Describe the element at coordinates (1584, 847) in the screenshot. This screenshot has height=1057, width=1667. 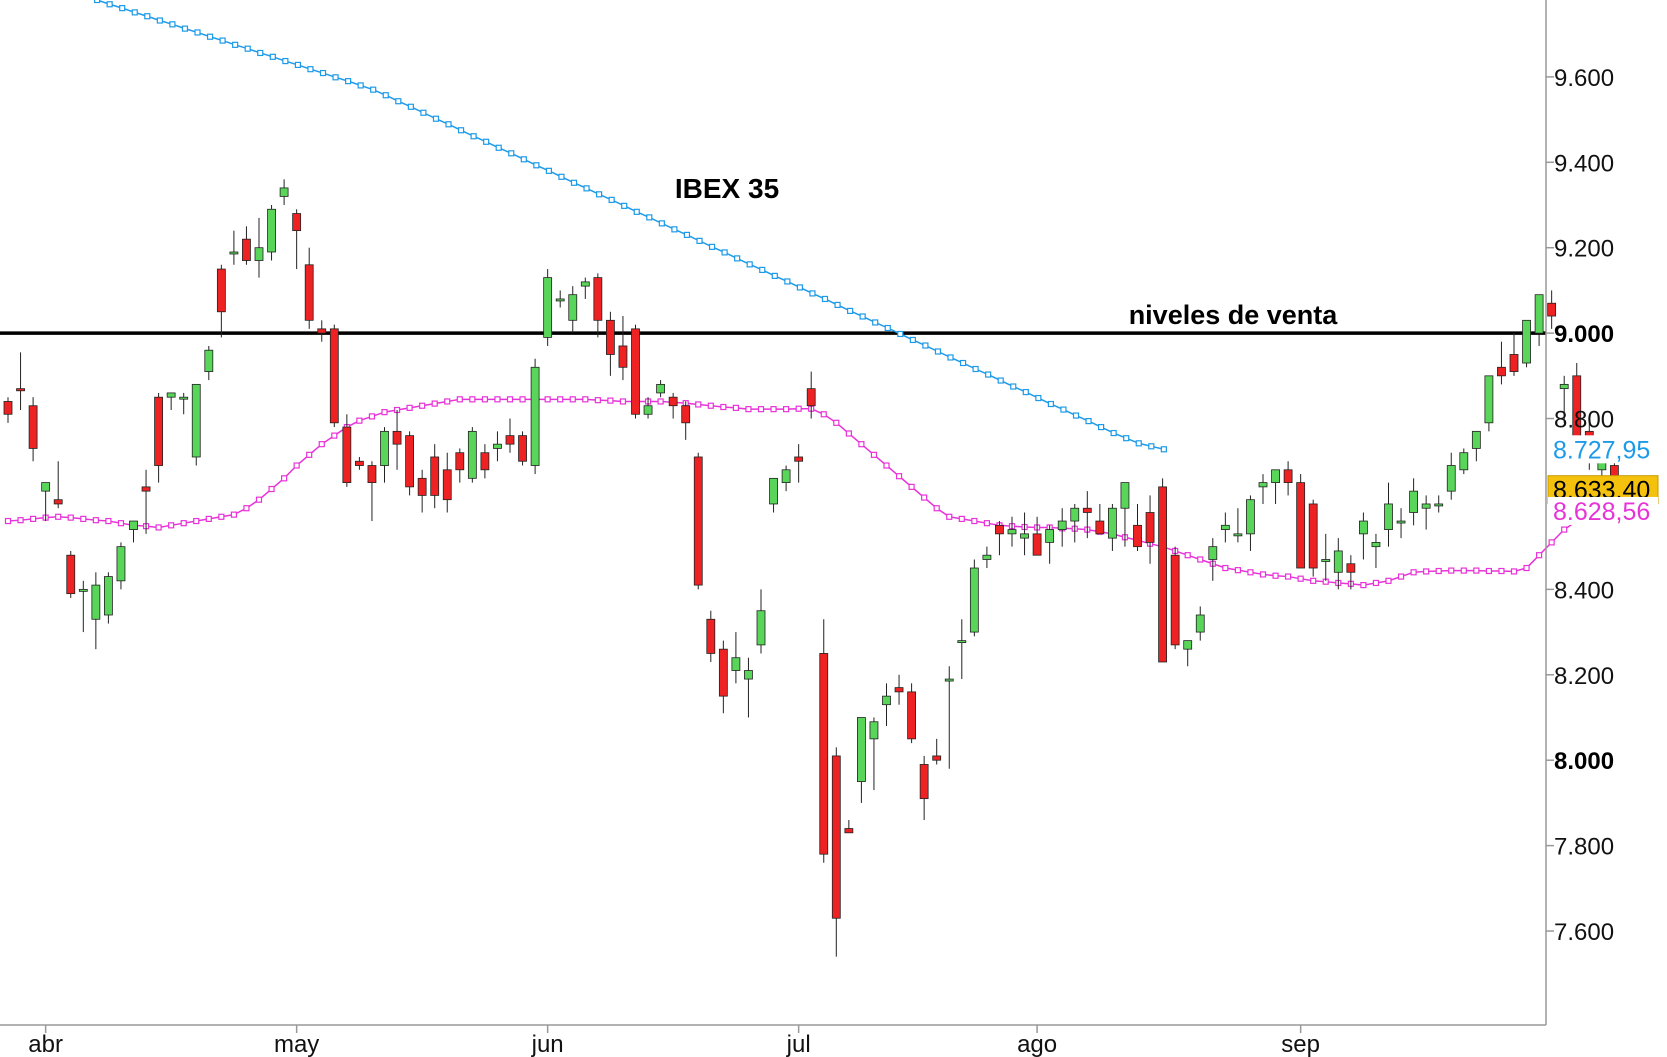
I see `y-tick-label: 7.800` at that location.